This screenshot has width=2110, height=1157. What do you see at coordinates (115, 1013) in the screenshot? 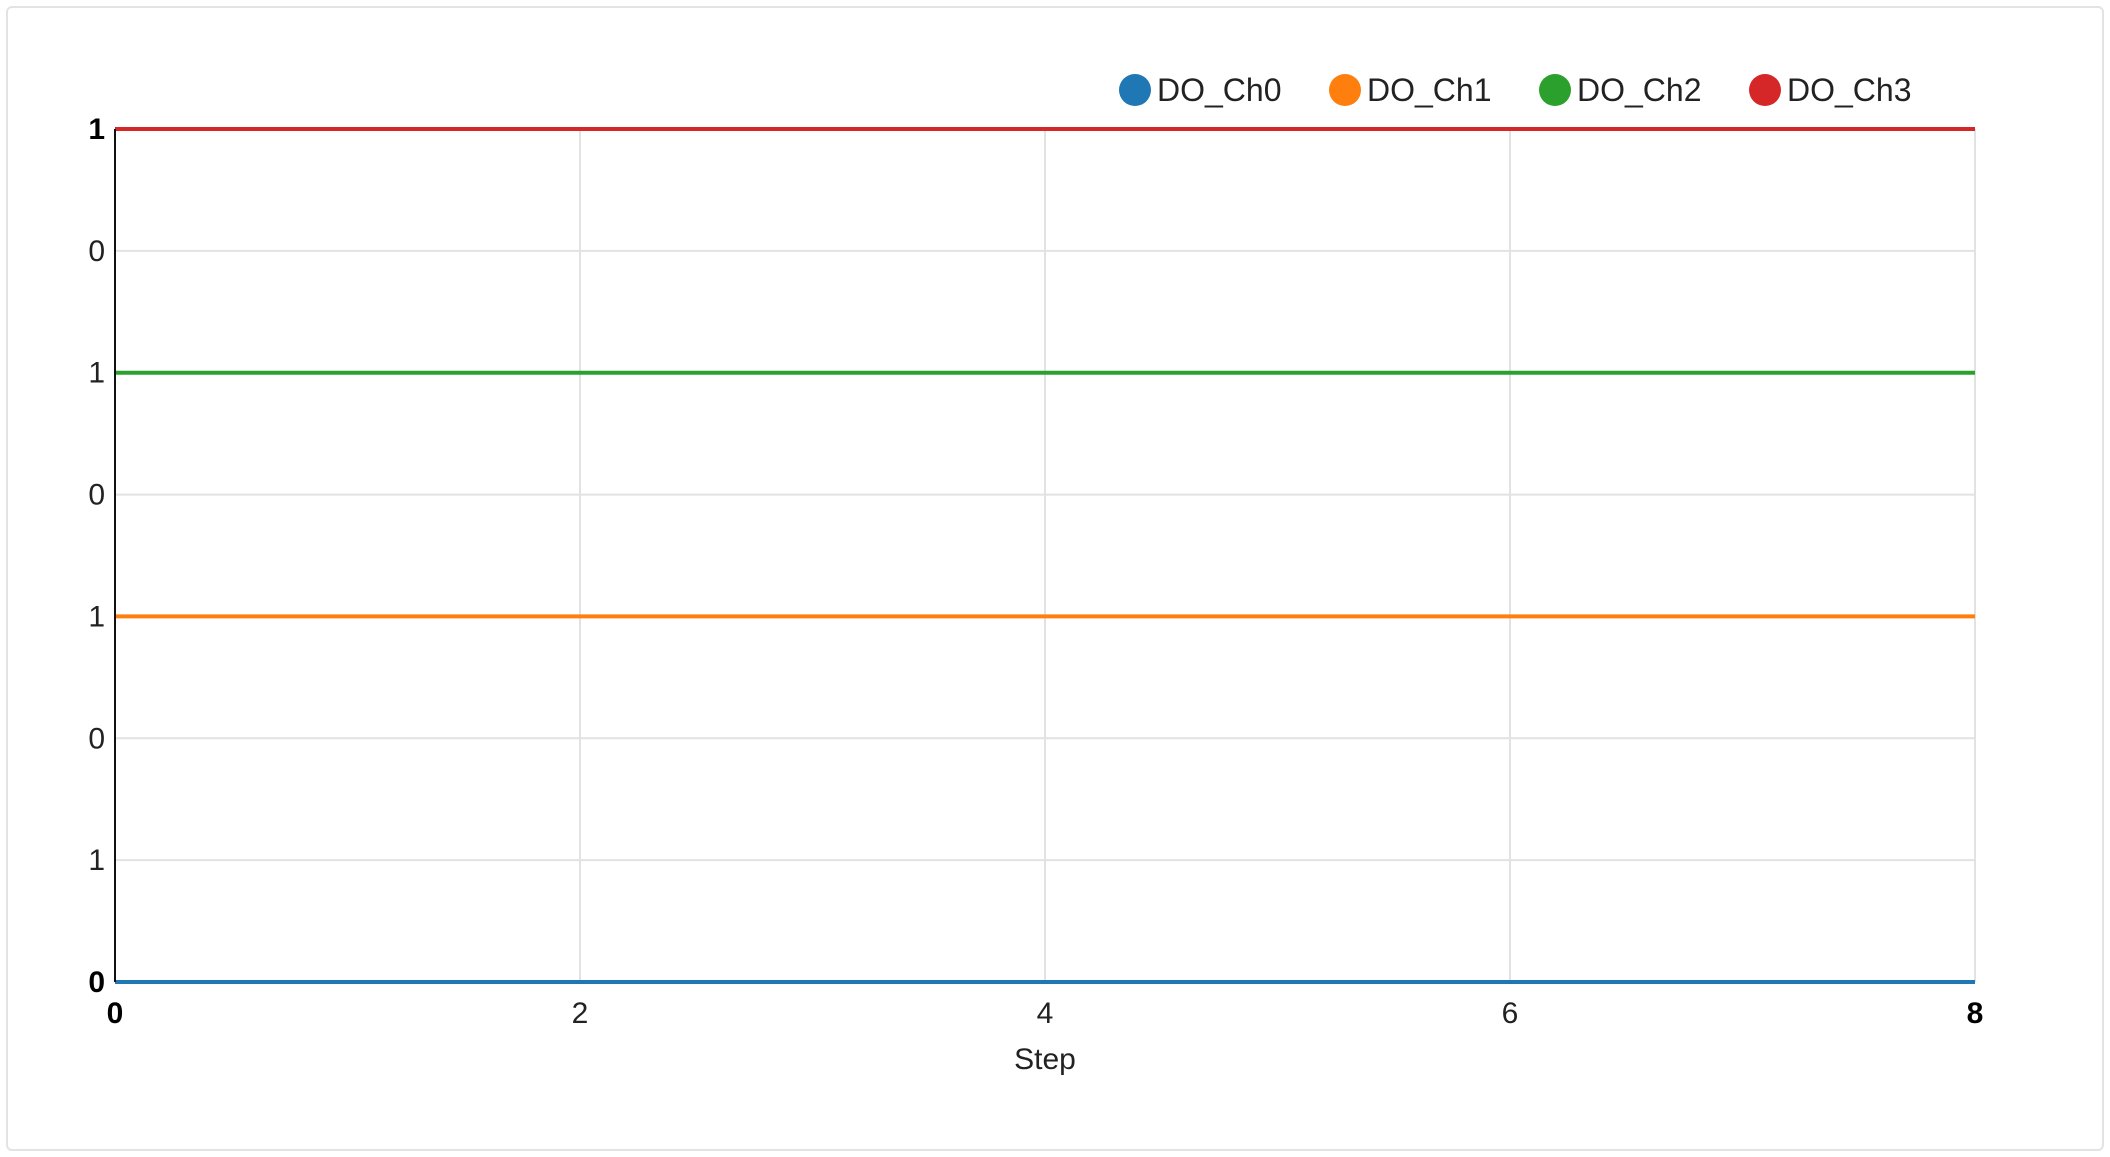
I see `x-tick-label: 0` at bounding box center [115, 1013].